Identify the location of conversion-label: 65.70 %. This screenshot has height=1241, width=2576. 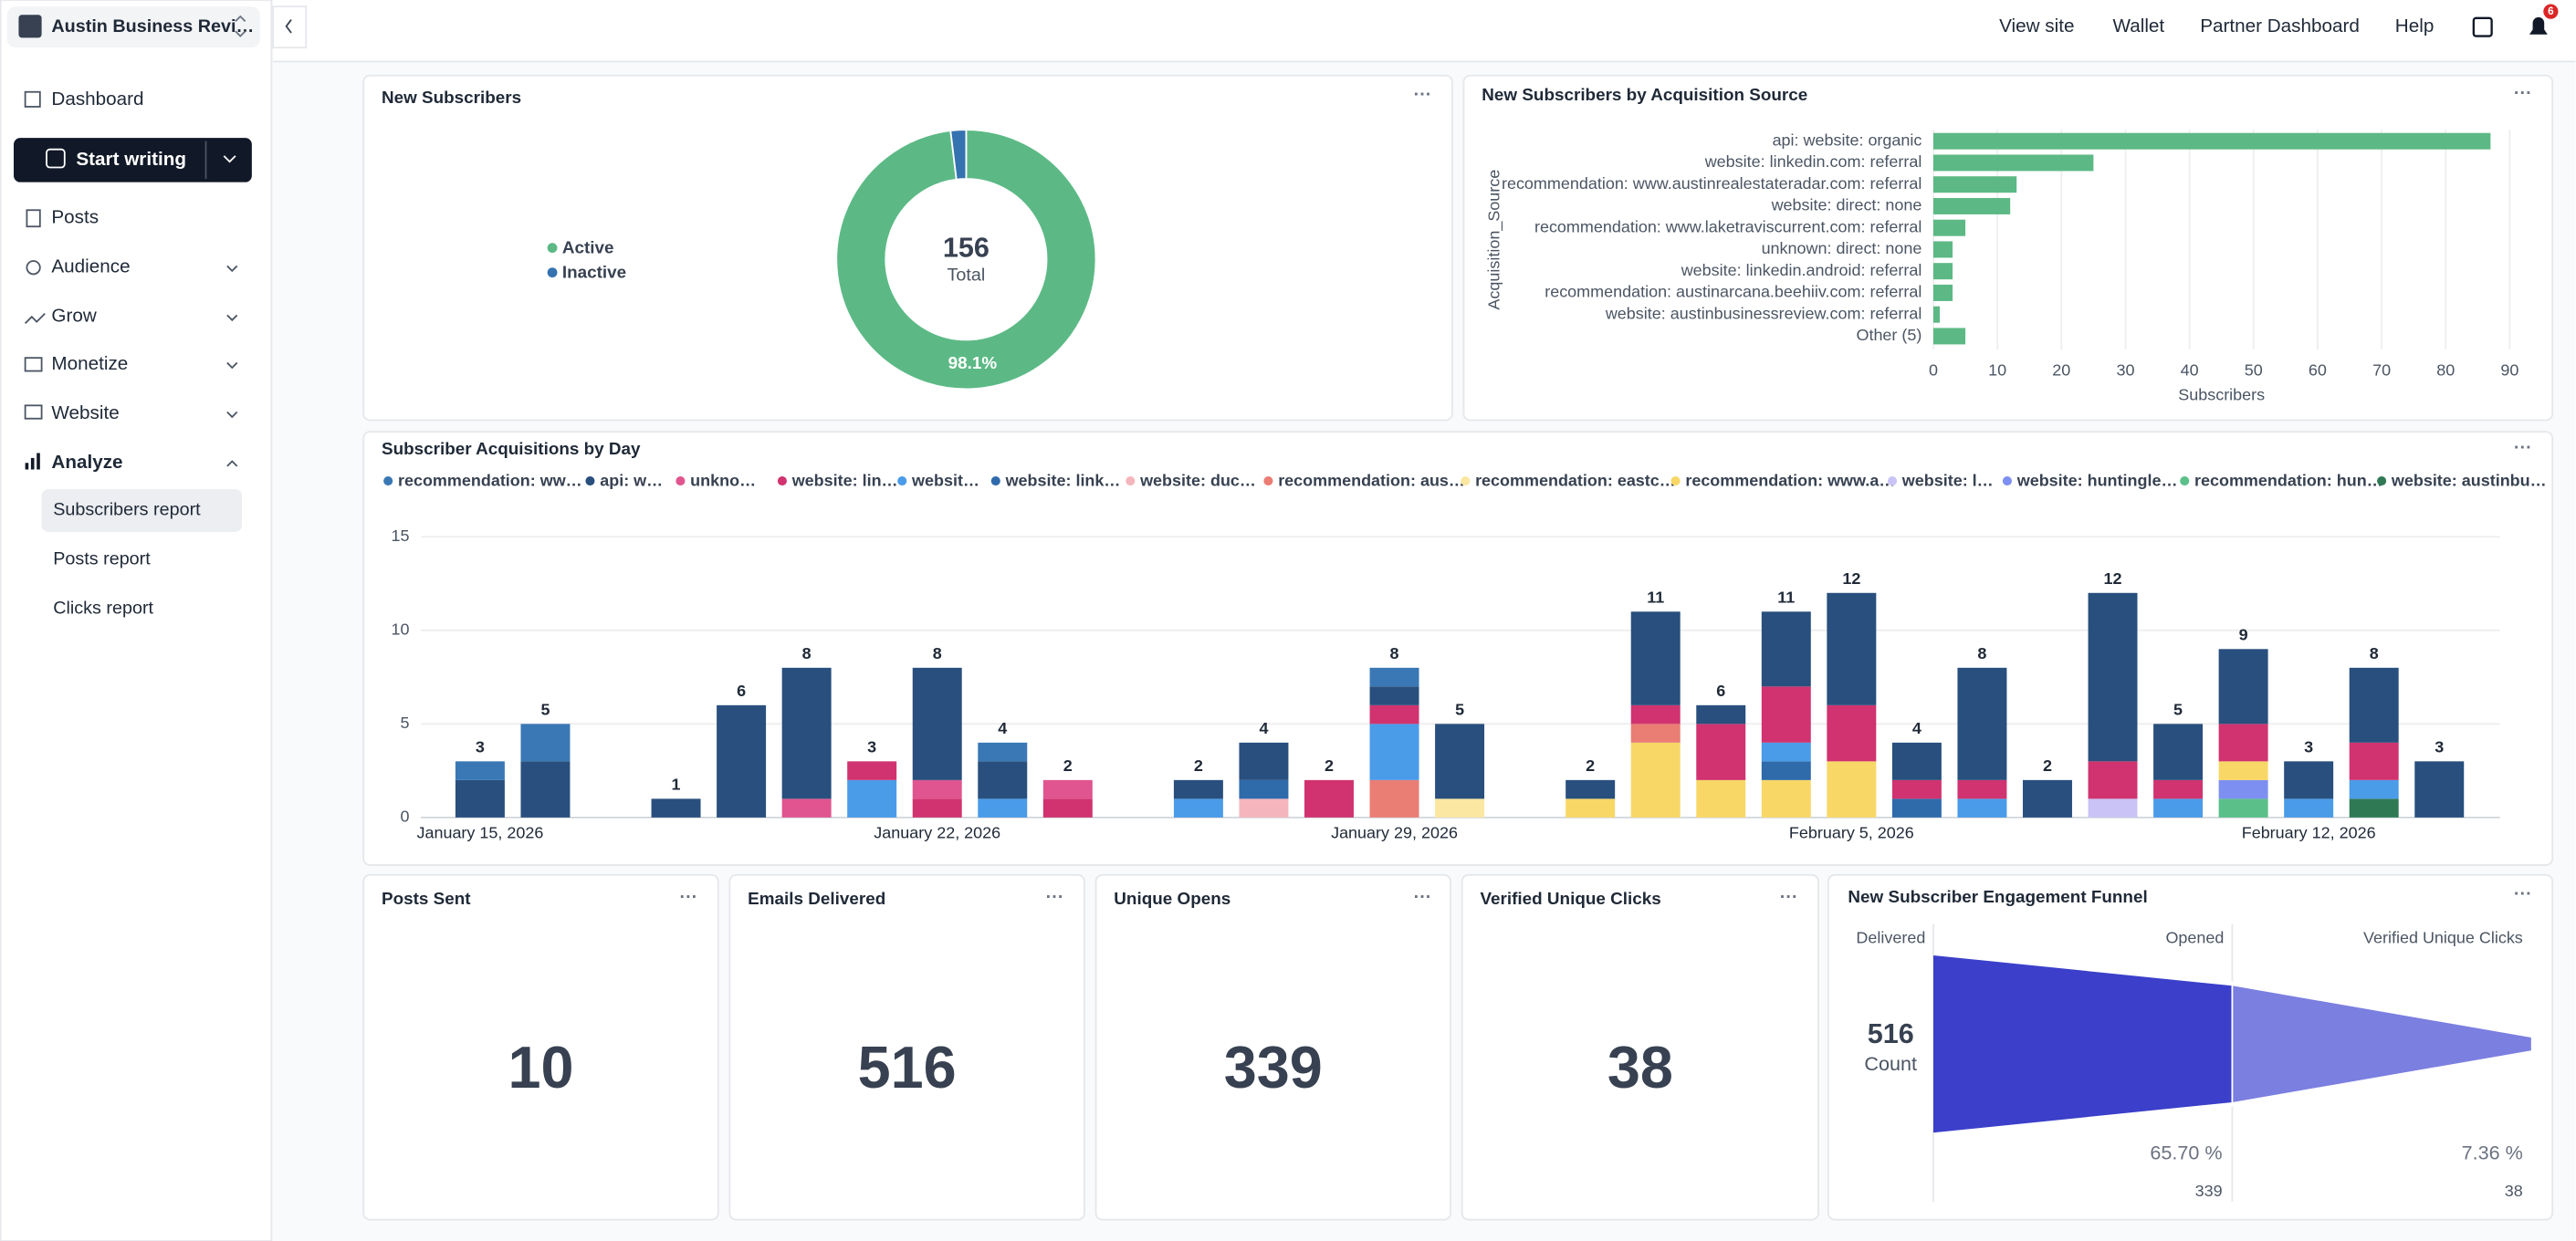
(2186, 1152).